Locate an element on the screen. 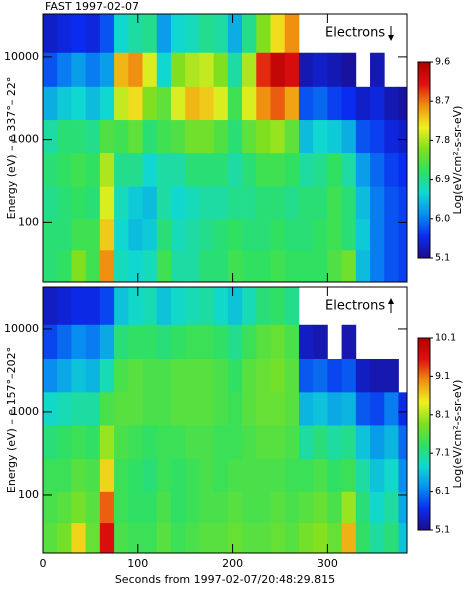 This screenshot has width=469, height=590. x-tick-label: 300 is located at coordinates (327, 563).